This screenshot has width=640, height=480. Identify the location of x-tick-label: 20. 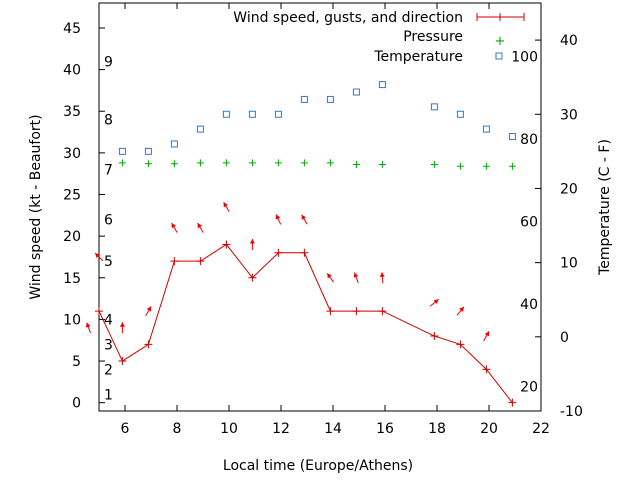
(489, 429).